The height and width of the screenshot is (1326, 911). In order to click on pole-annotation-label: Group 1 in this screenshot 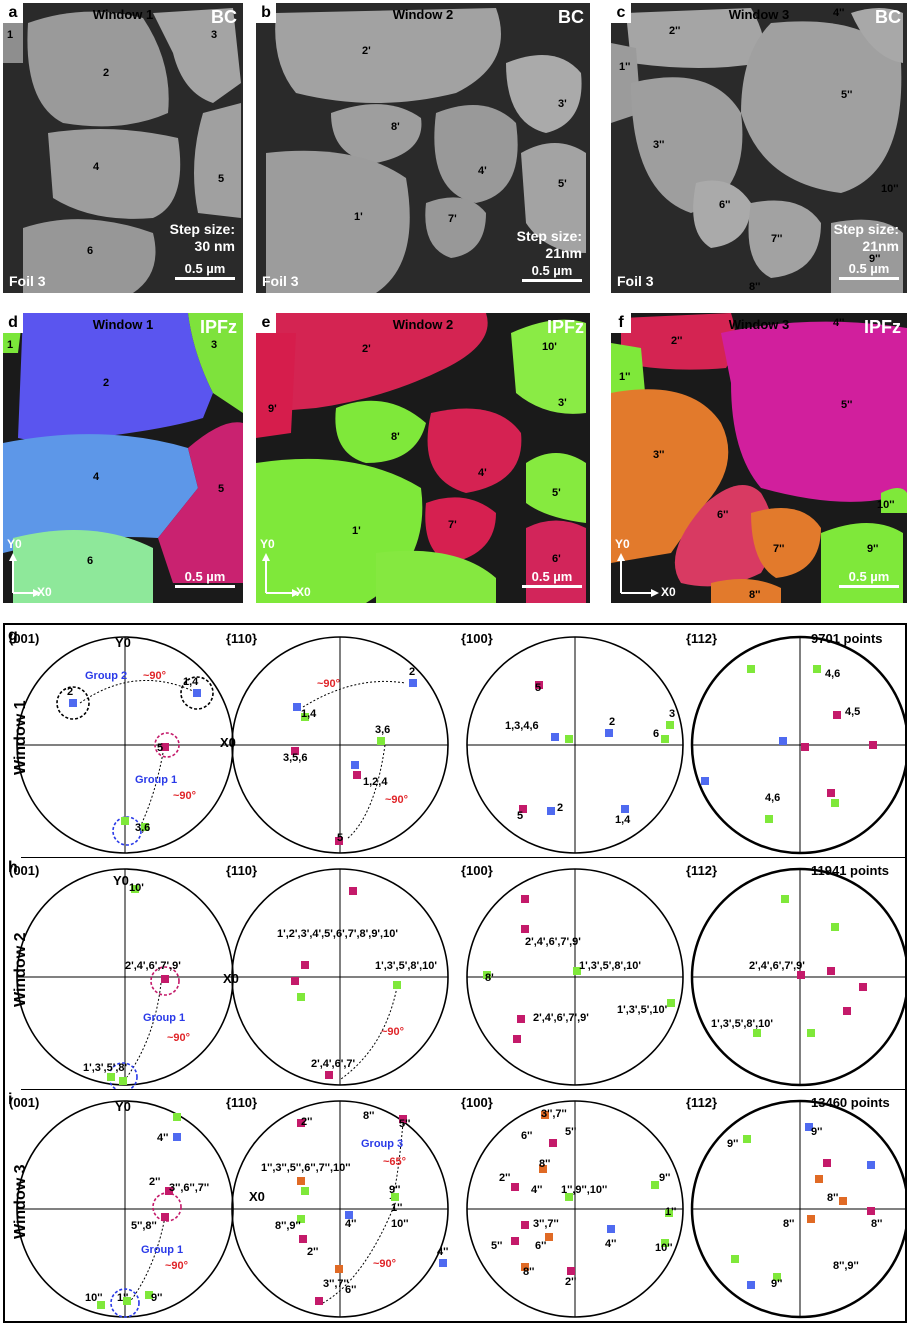, I will do `click(156, 780)`.